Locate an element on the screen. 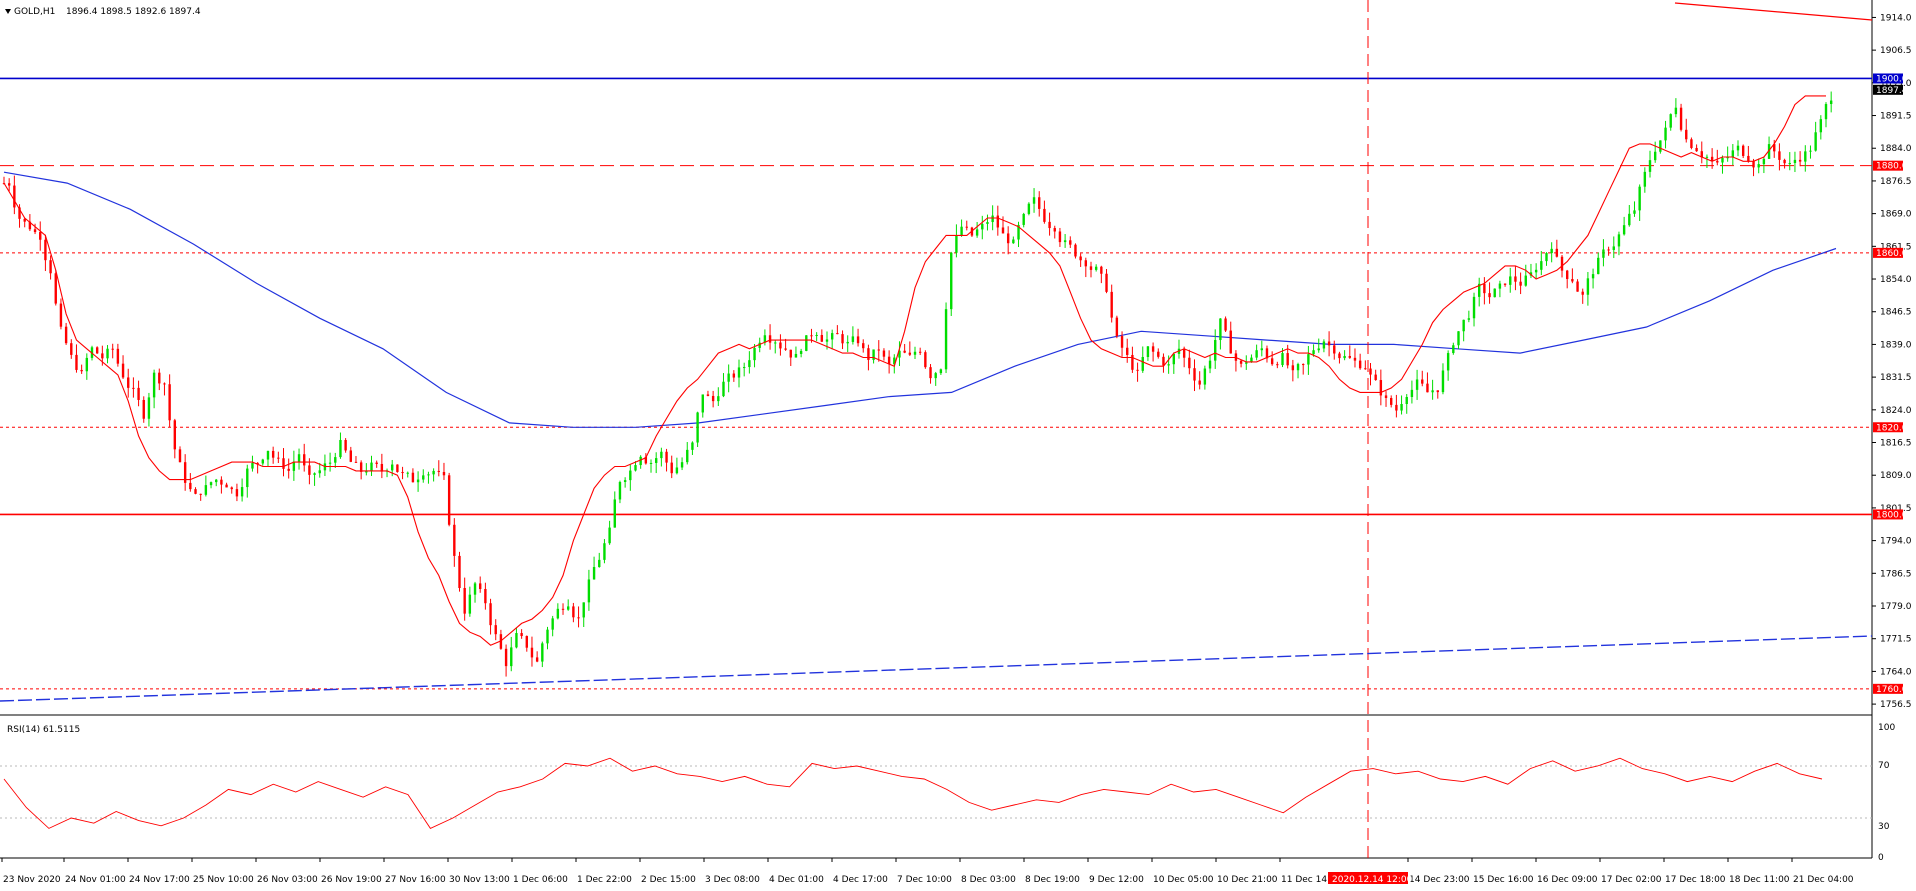 The height and width of the screenshot is (891, 1916). time-tick: 1 Dec 22:00 is located at coordinates (604, 880).